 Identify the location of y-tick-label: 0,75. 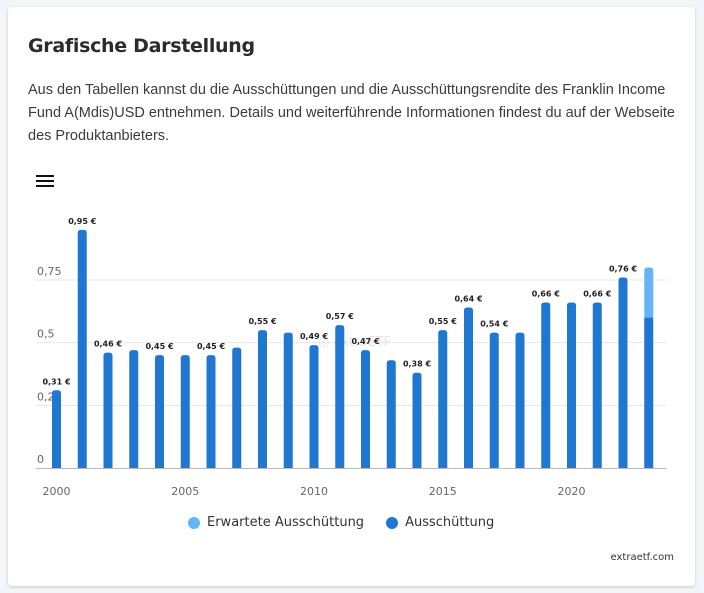
(49, 271).